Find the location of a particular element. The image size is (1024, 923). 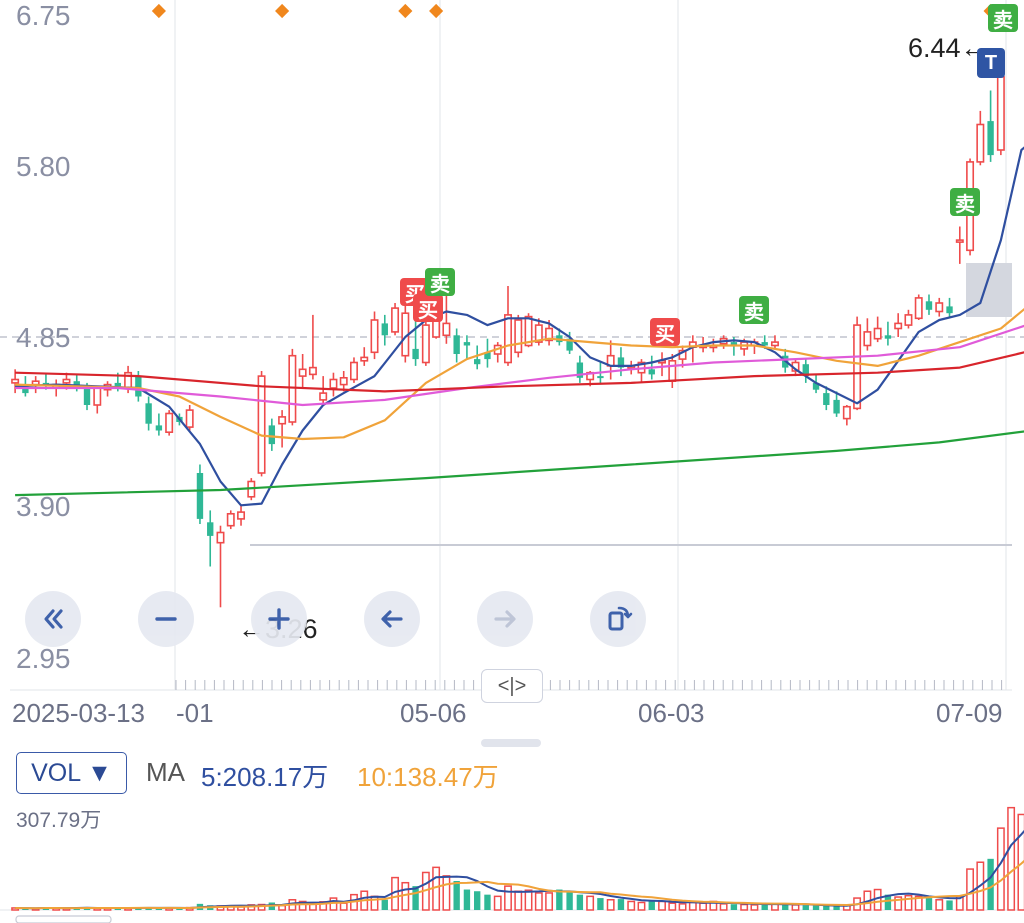

zoom-in-button is located at coordinates (279, 619).